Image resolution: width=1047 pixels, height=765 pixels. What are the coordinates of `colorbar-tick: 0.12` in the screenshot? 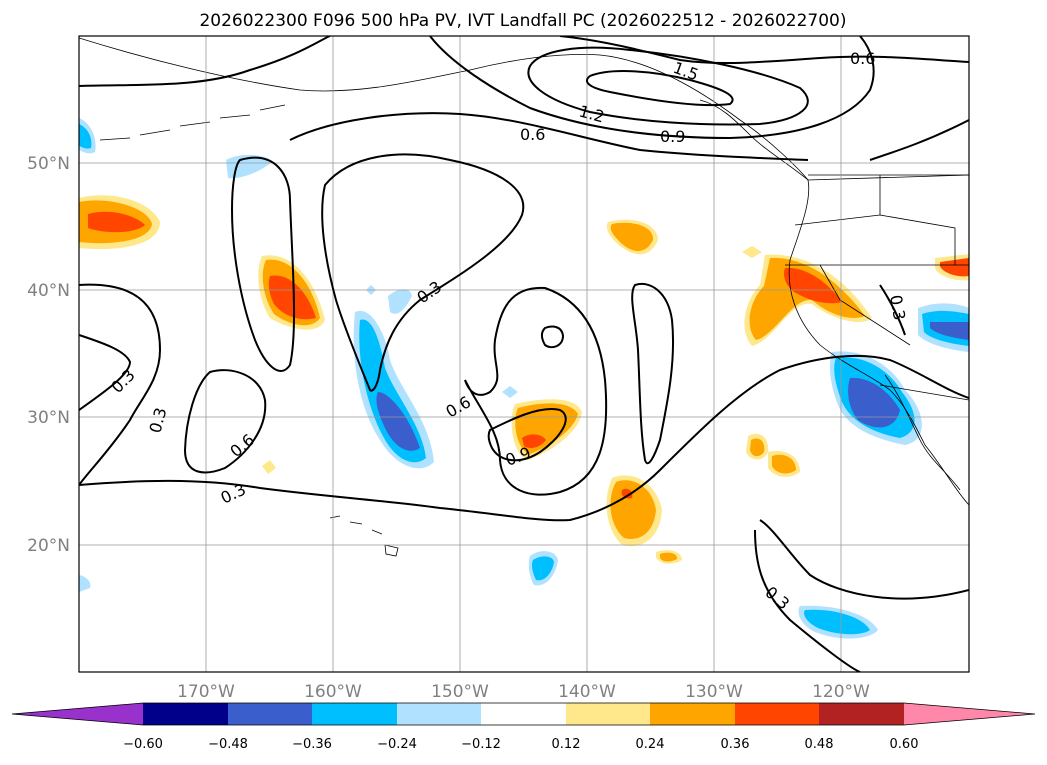 It's located at (566, 744).